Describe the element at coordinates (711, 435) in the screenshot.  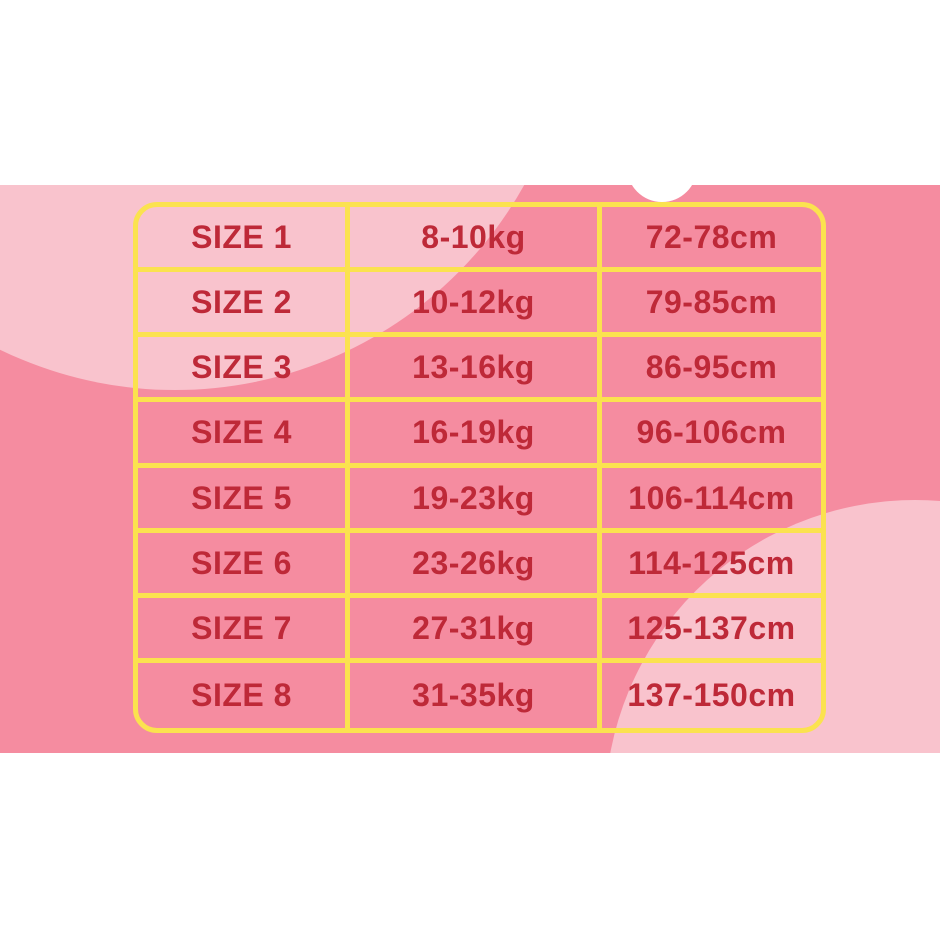
I see `height-value: 96-106cm` at that location.